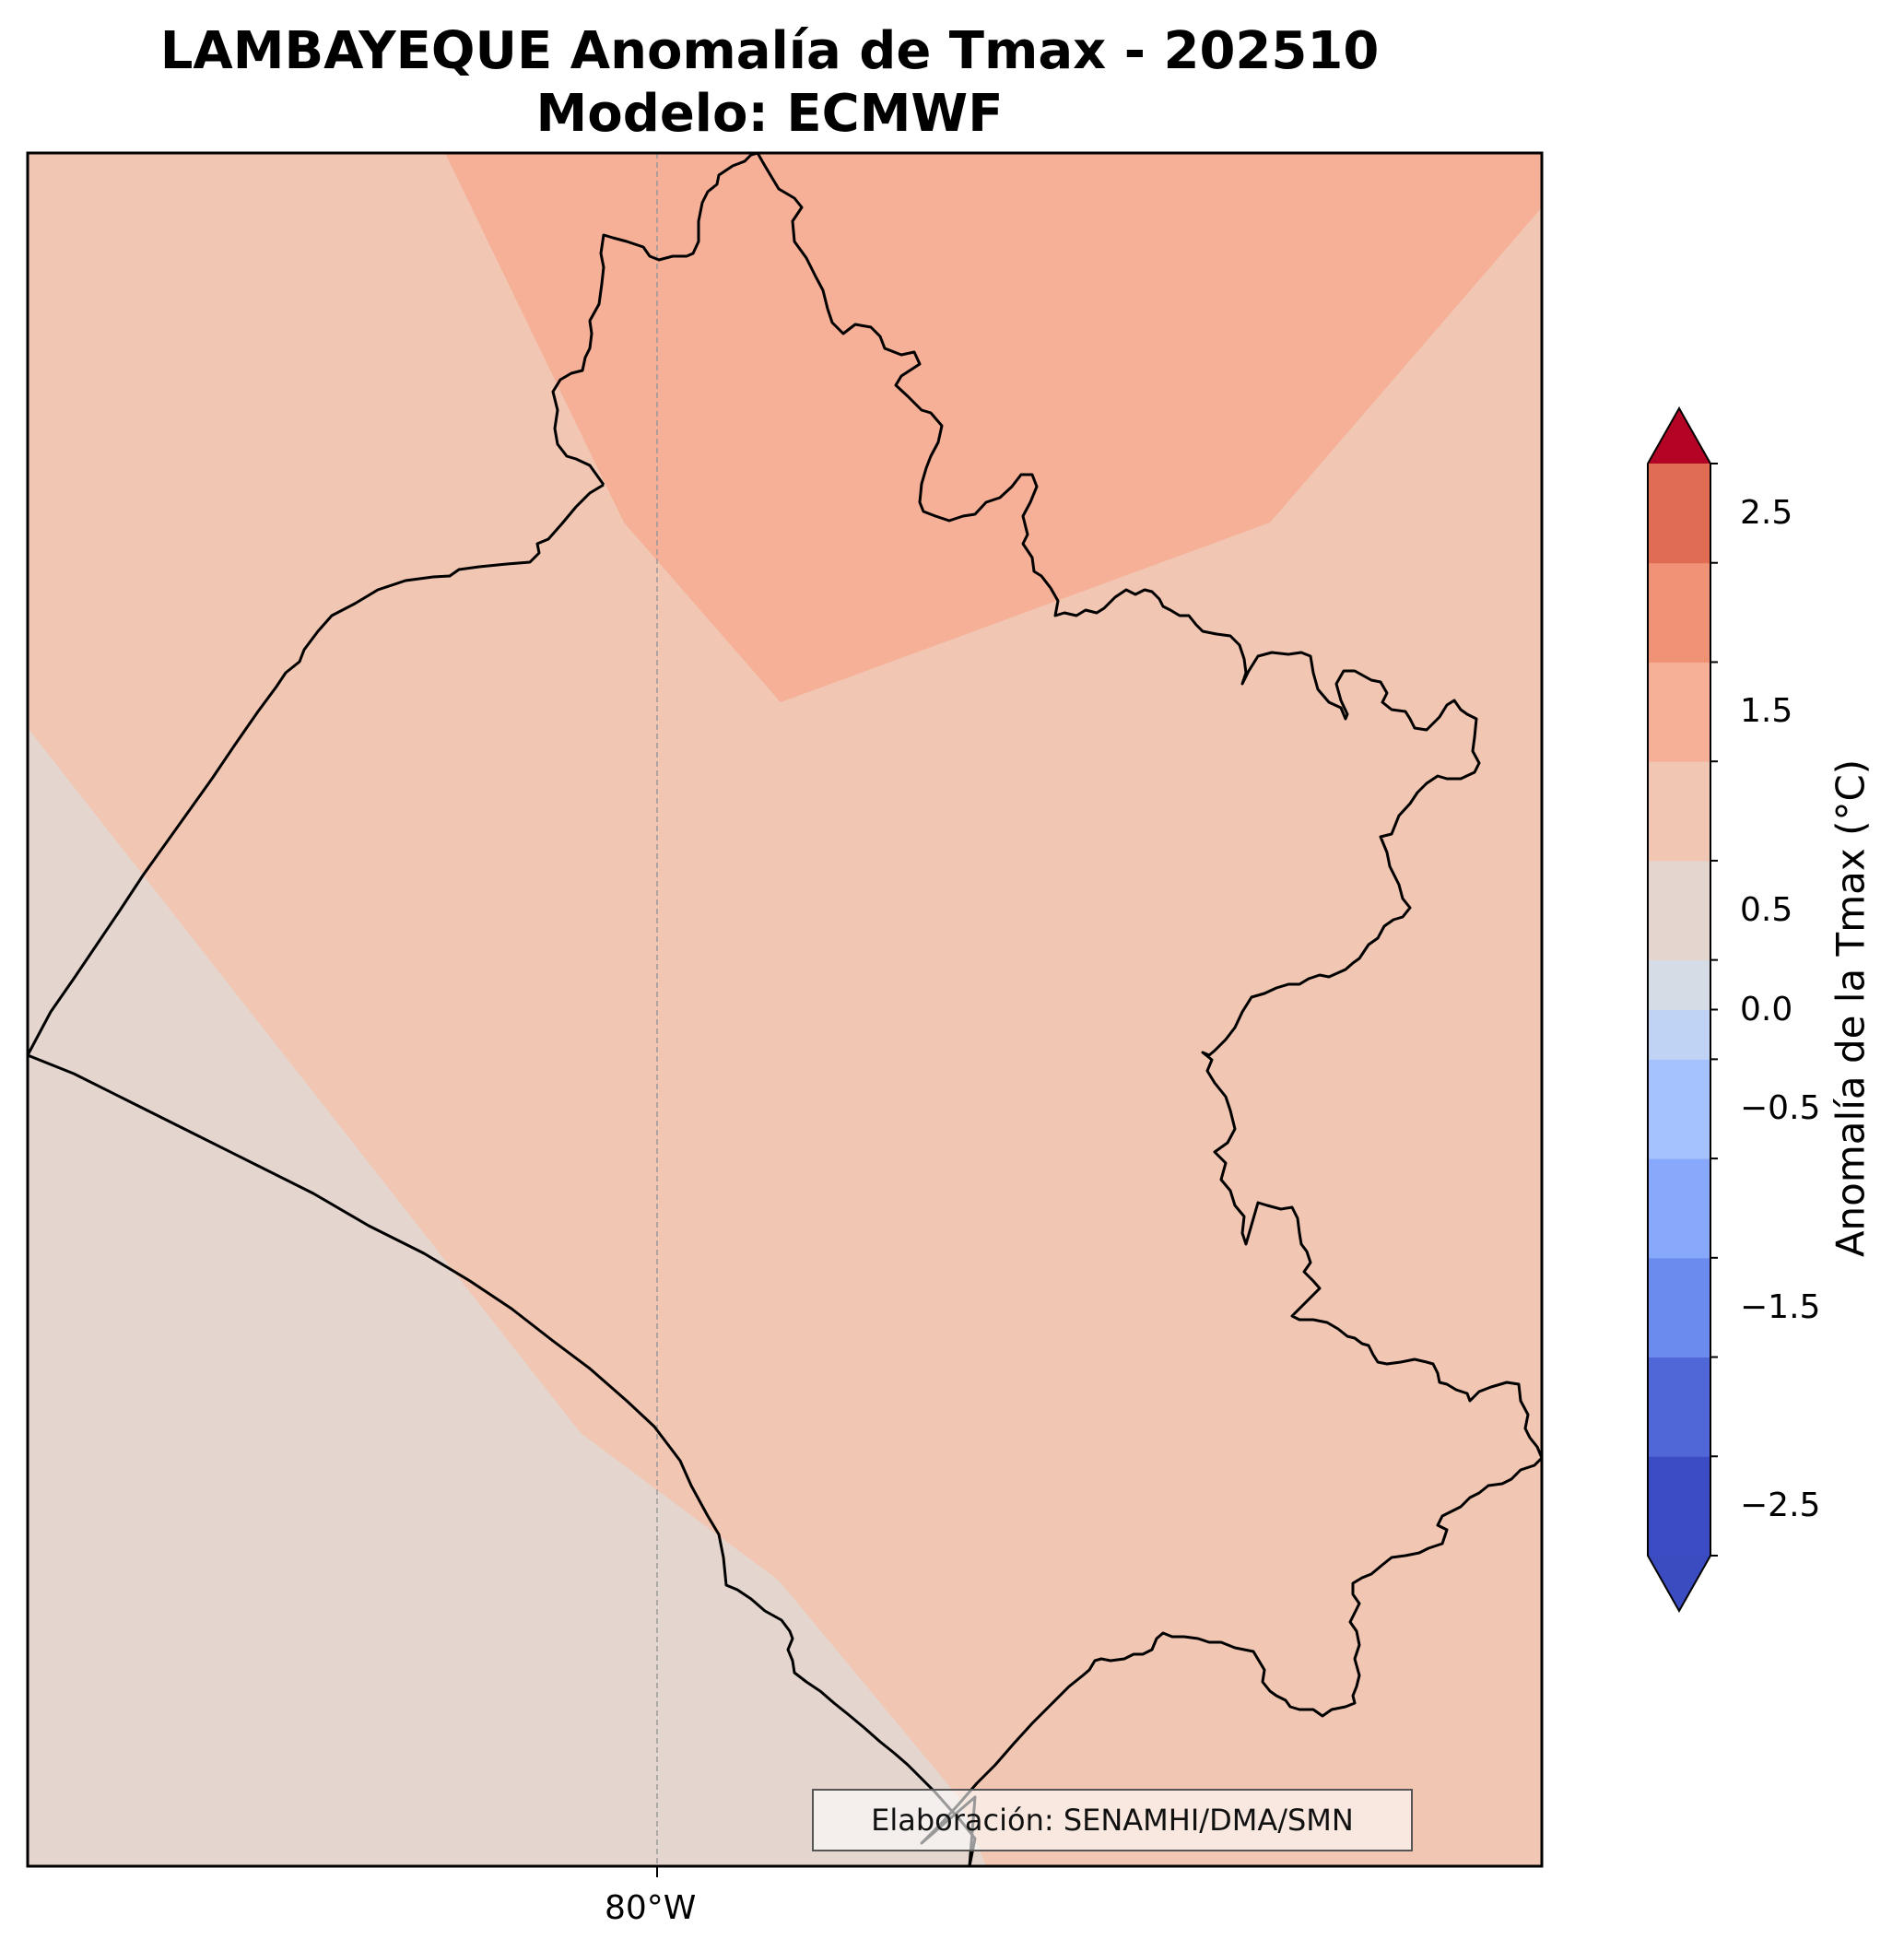 Image resolution: width=1904 pixels, height=1939 pixels. I want to click on colorbar-tick-label: −1.5, so click(1780, 1306).